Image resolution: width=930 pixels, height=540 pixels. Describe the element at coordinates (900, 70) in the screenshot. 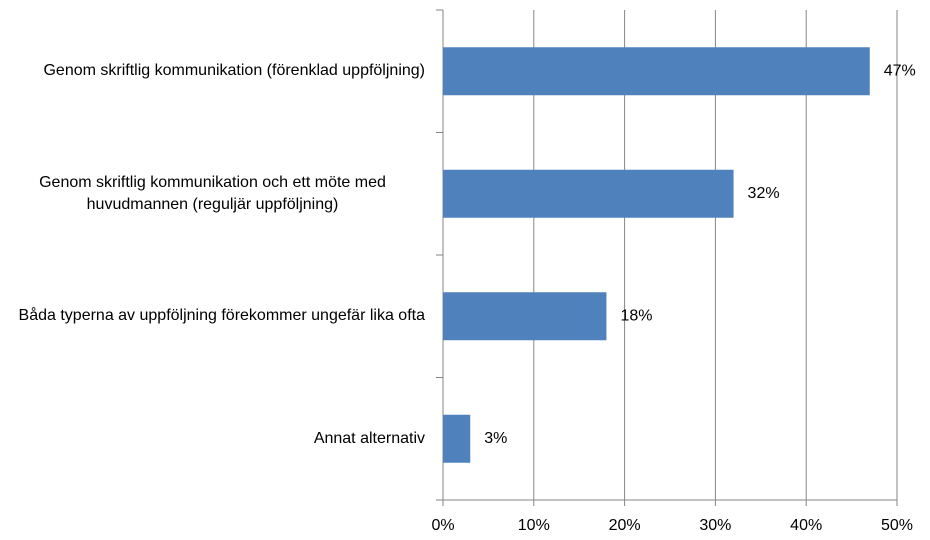

I see `value-label: 47%` at that location.